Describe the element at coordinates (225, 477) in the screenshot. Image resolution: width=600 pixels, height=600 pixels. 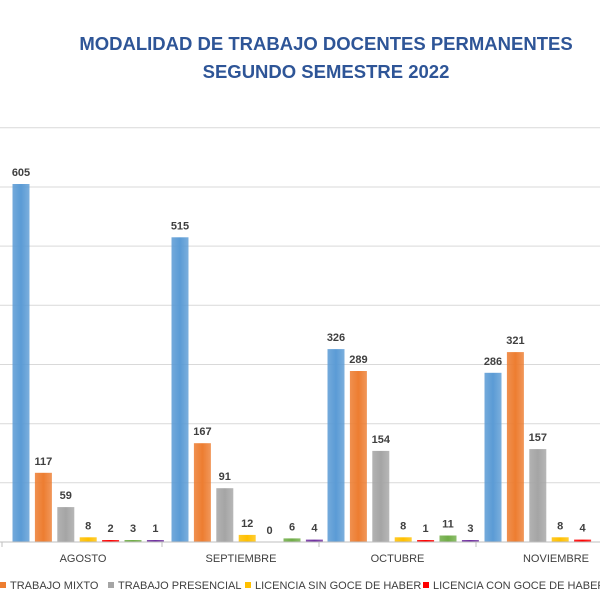
I see `data-label: 91` at that location.